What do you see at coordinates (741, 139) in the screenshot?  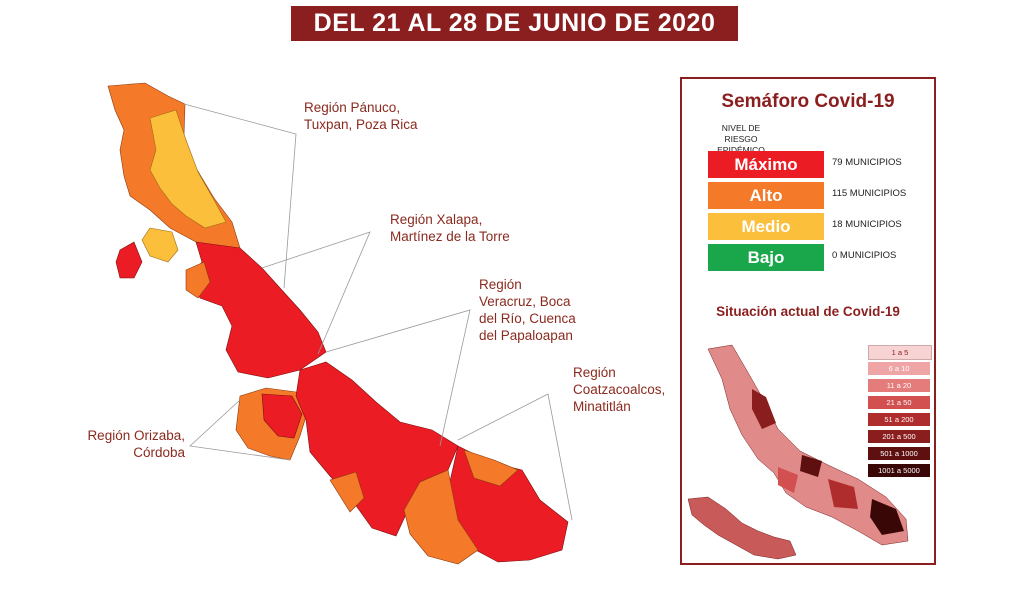 I see `risk-level-label: NIVEL DE RIESGO EPIDÉMICO` at bounding box center [741, 139].